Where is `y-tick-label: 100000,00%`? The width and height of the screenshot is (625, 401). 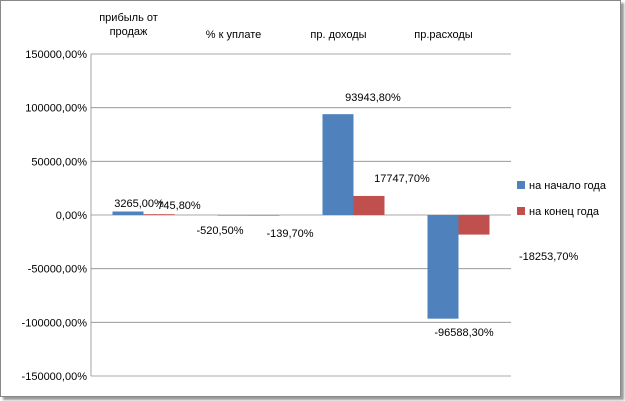 y-tick-label: 100000,00% is located at coordinates (56, 109).